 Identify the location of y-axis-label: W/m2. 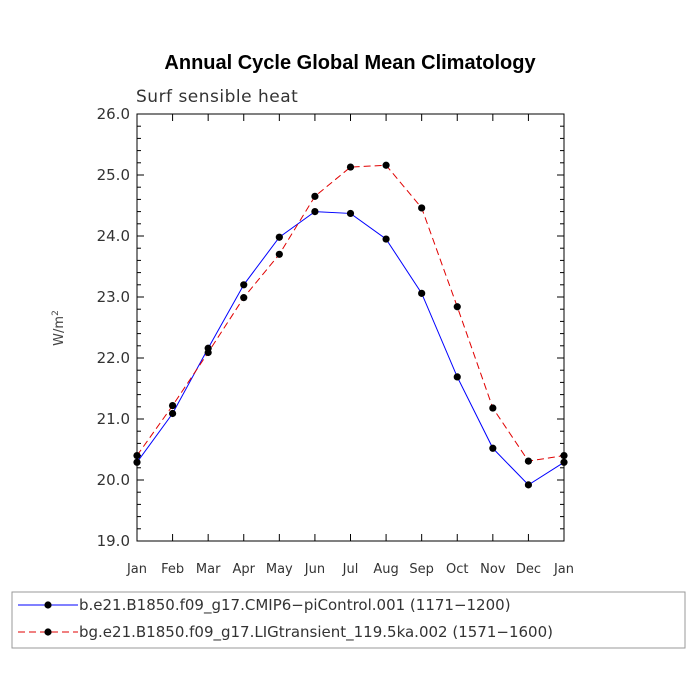
(59, 328).